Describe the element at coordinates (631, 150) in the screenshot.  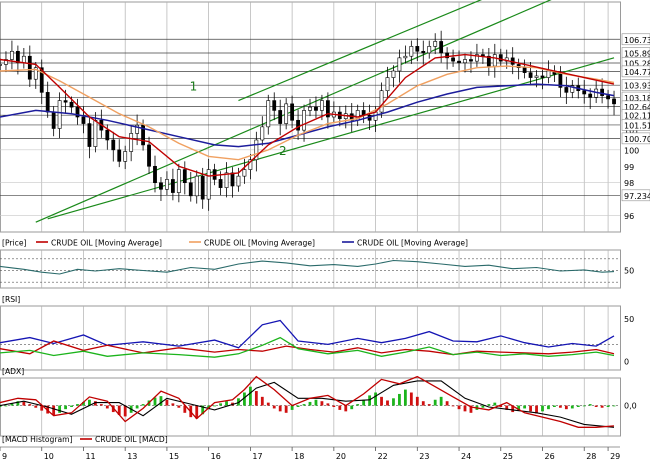
I see `price-axis-label: 100` at that location.